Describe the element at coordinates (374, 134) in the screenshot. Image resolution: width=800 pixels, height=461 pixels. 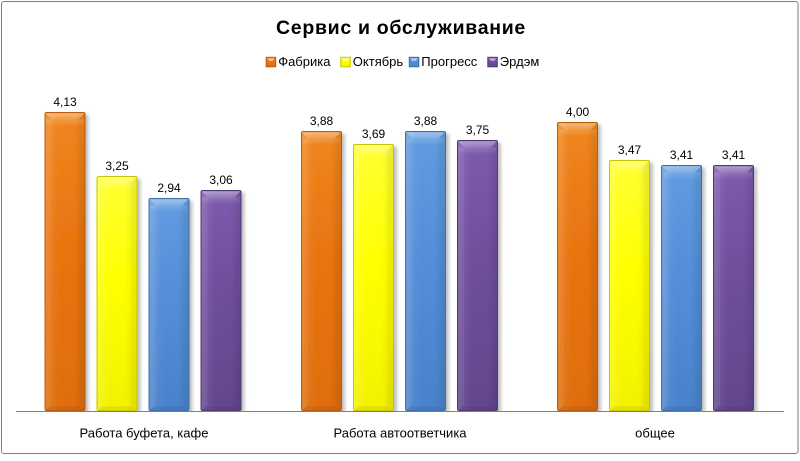
I see `svg-text: 3,69` at that location.